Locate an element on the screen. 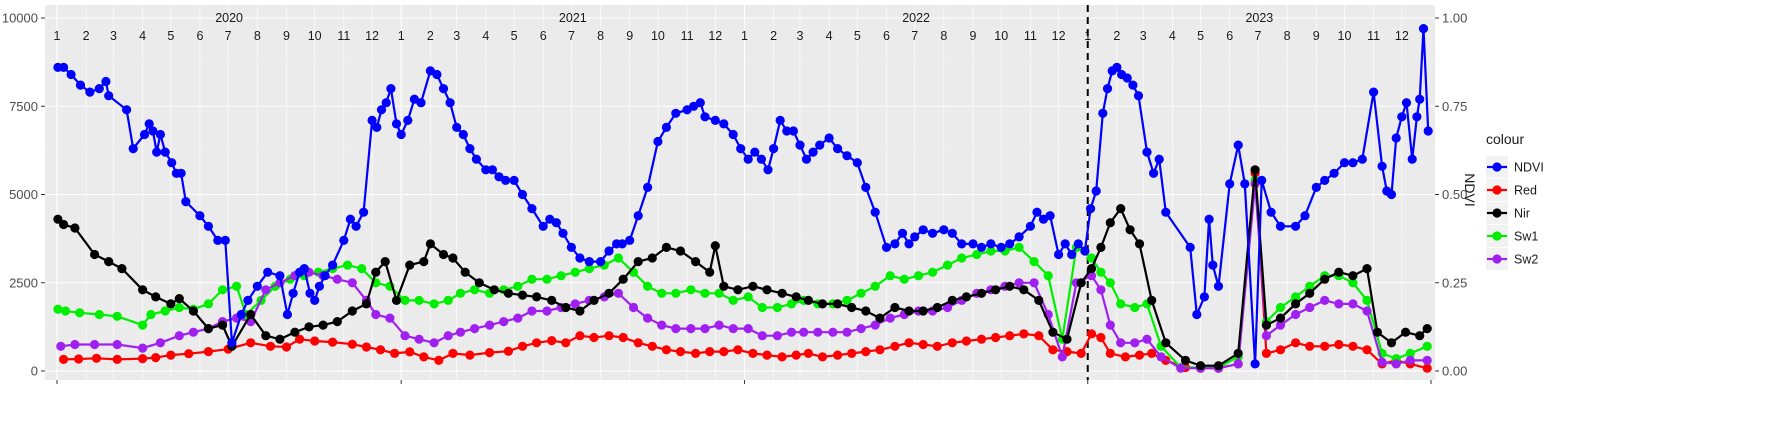 The height and width of the screenshot is (442, 1773). month-label: 7 is located at coordinates (1257, 36).